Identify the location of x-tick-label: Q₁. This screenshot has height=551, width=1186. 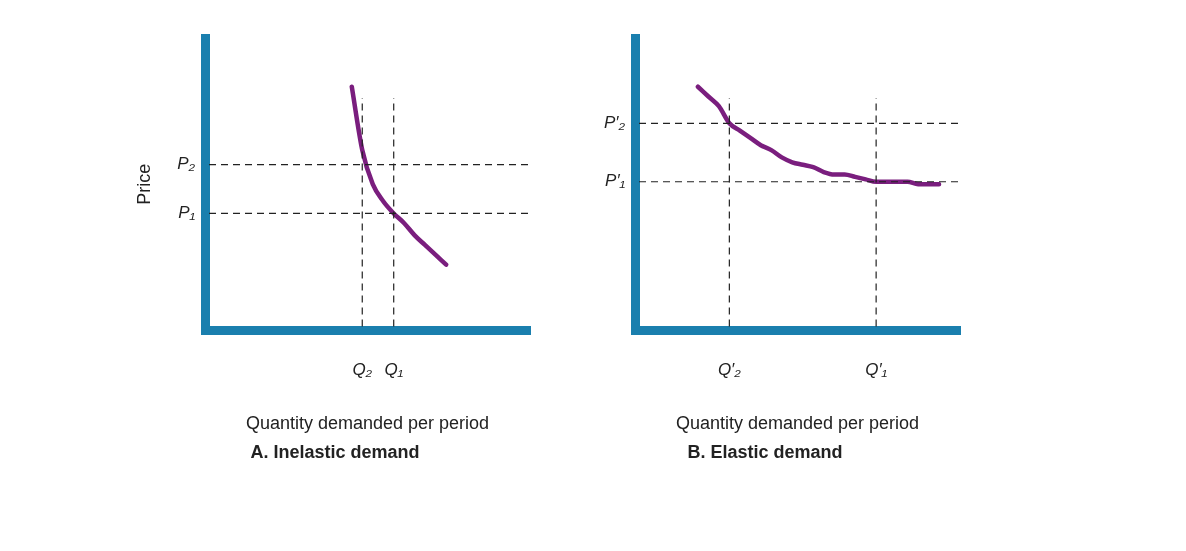
(394, 370).